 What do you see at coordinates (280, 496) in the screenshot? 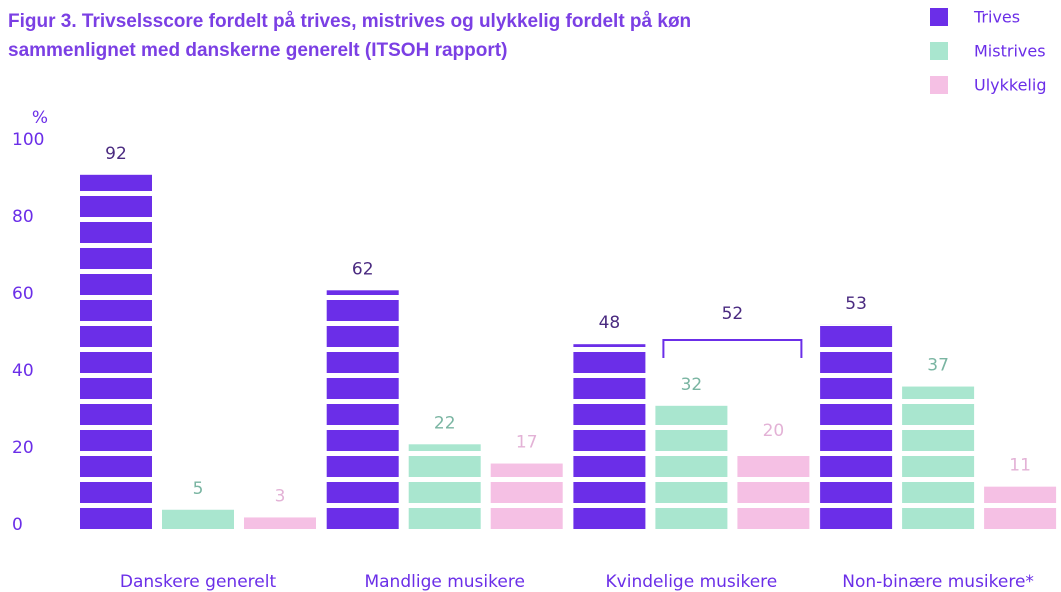
I see `value-label: 3` at bounding box center [280, 496].